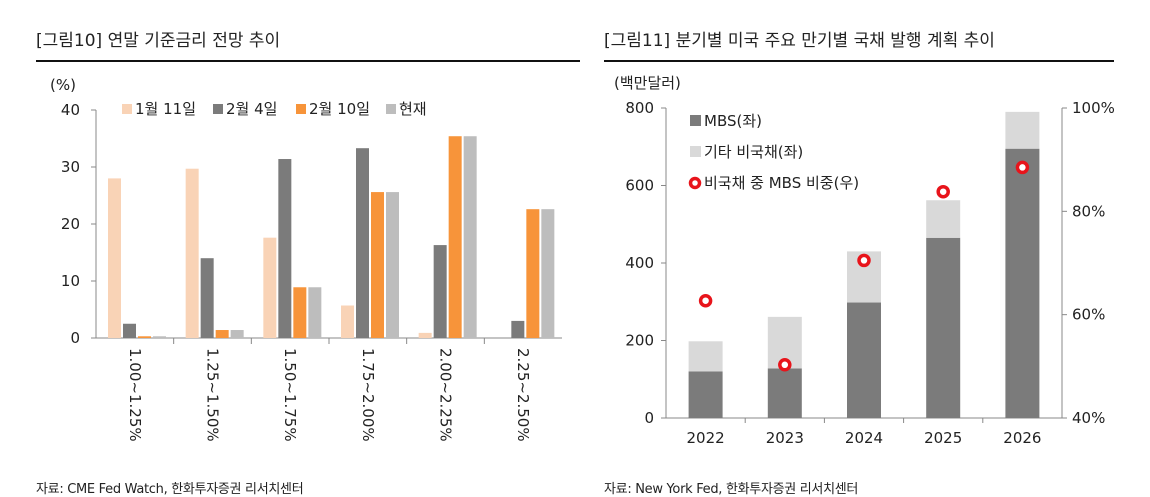 The width and height of the screenshot is (1150, 497). Describe the element at coordinates (446, 395) in the screenshot. I see `x-tick-label: 2.00~2.25%` at that location.